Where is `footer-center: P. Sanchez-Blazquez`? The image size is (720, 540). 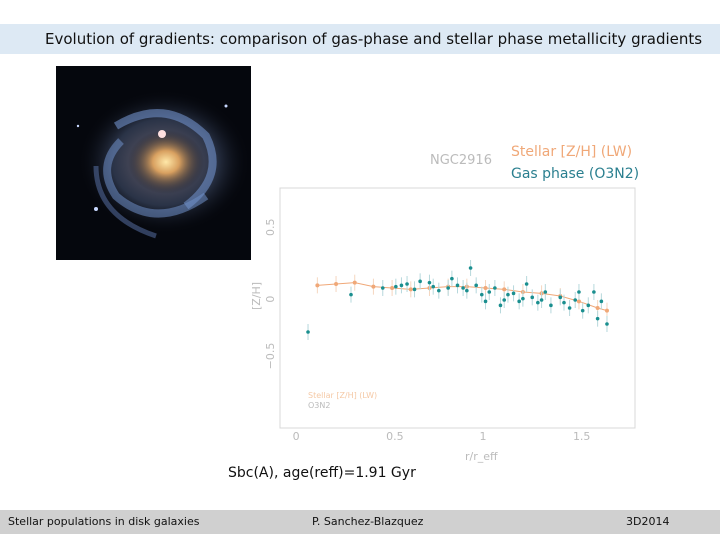 footer-center: P. Sanchez-Blazquez is located at coordinates (368, 521).